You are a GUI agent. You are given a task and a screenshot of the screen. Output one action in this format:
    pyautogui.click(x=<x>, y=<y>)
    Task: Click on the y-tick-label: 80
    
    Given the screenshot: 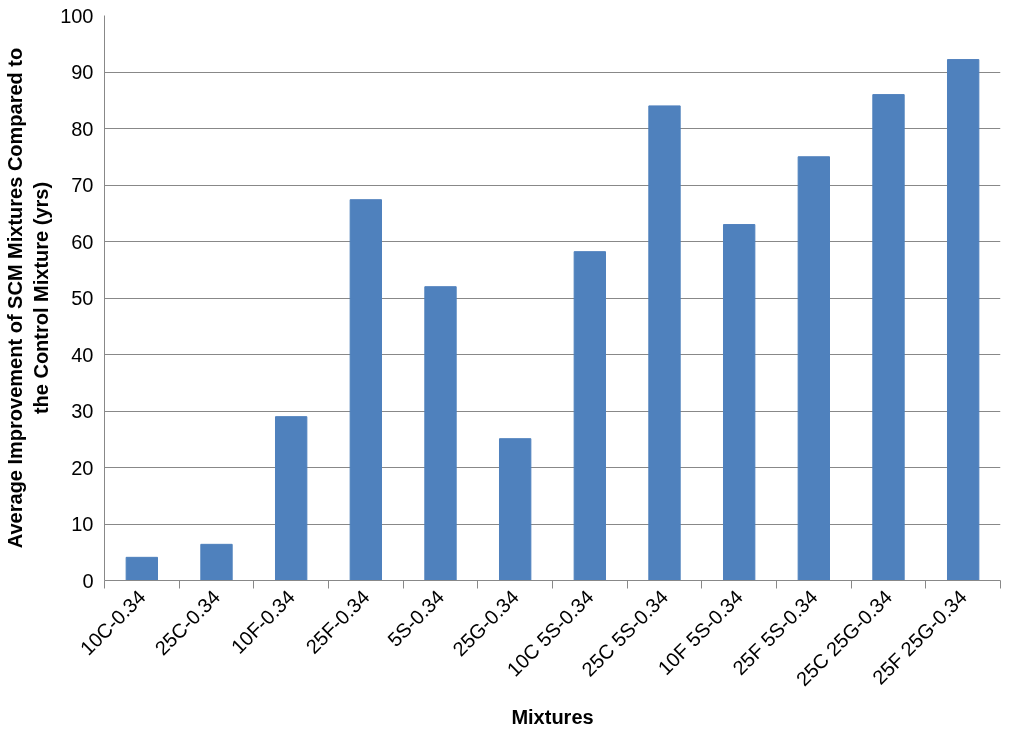 What is the action you would take?
    pyautogui.click(x=82, y=128)
    